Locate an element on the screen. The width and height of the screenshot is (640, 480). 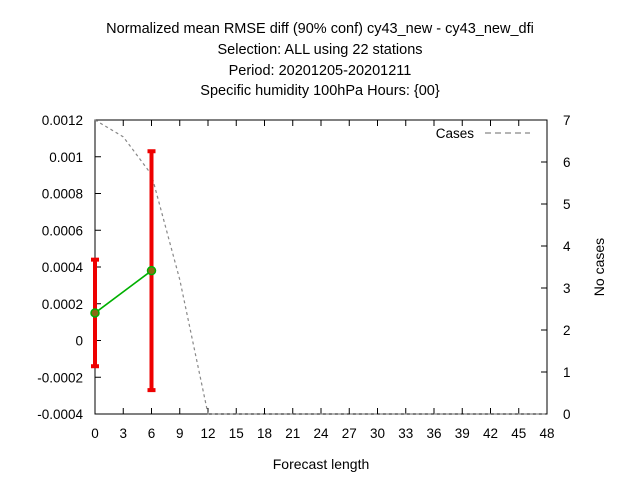
x-tick-label: 18 is located at coordinates (264, 433).